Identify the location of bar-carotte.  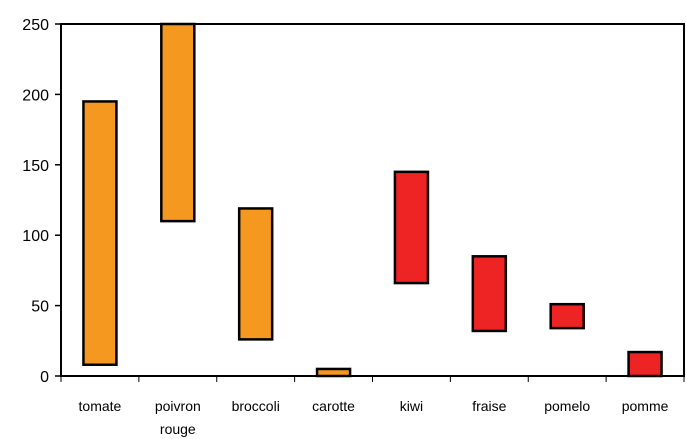
(333, 372).